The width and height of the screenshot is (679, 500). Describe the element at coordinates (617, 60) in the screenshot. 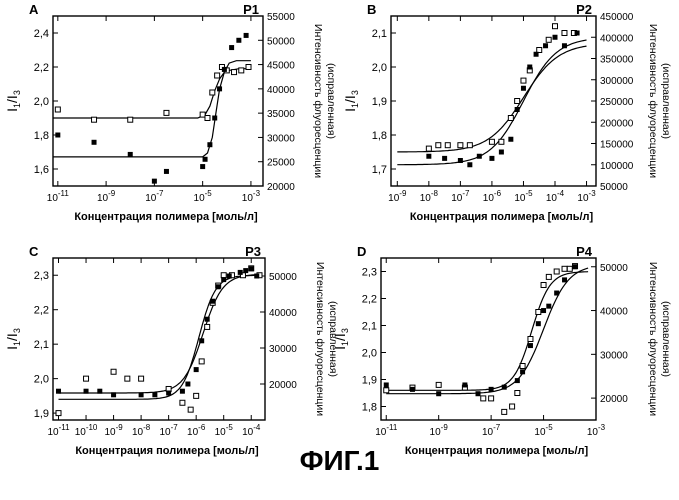

I see `y2-tick-label: 350000` at that location.